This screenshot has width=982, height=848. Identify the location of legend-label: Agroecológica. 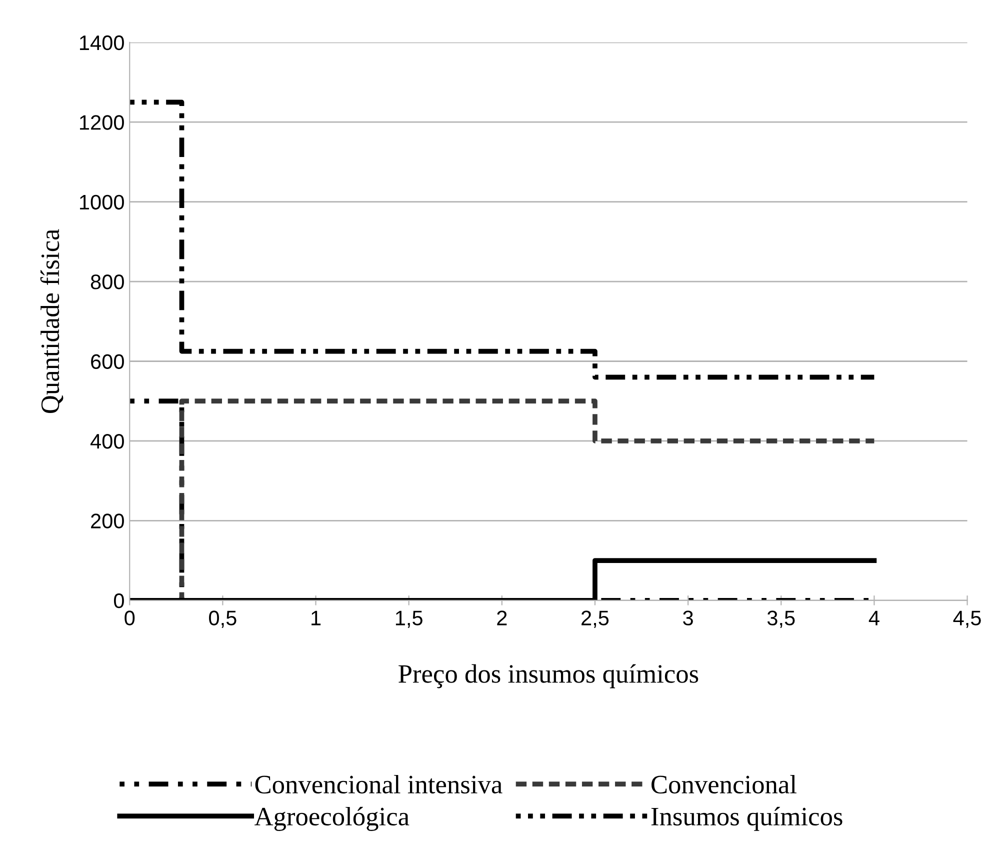
(332, 818).